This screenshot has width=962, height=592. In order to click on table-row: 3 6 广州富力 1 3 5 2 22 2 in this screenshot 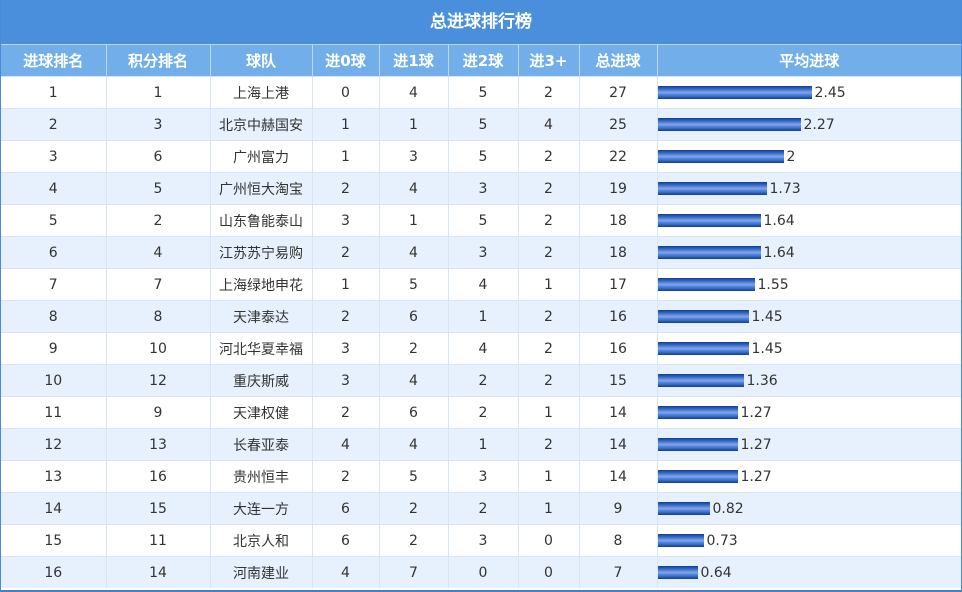, I will do `click(481, 156)`.